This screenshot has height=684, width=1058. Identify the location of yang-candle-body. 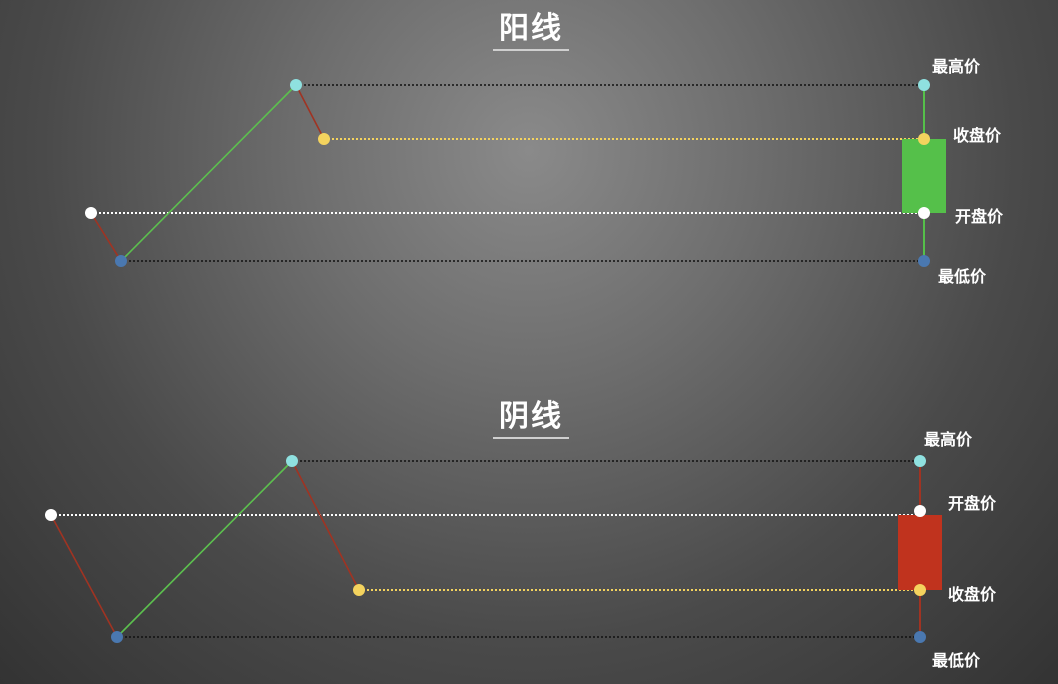
(924, 176).